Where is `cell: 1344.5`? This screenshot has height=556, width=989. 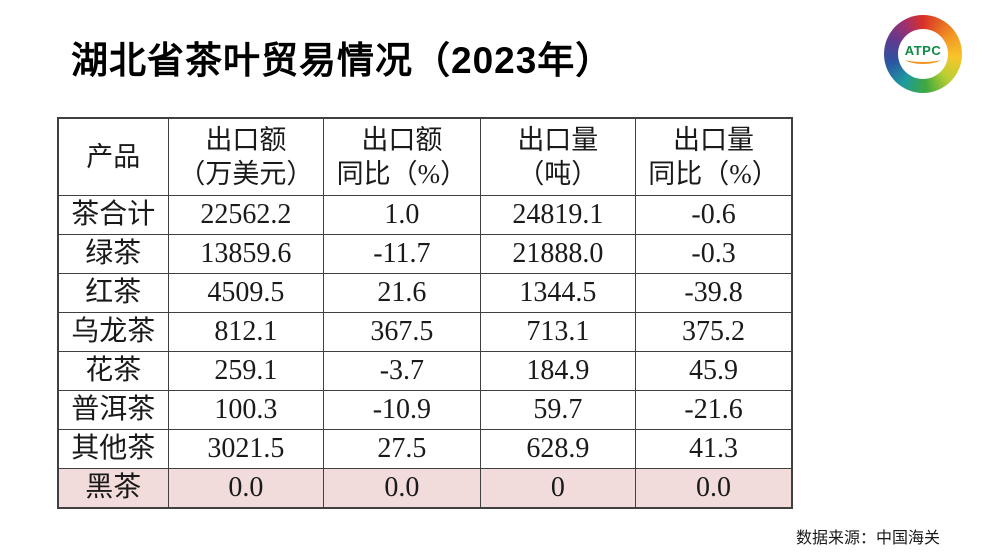 cell: 1344.5 is located at coordinates (558, 293).